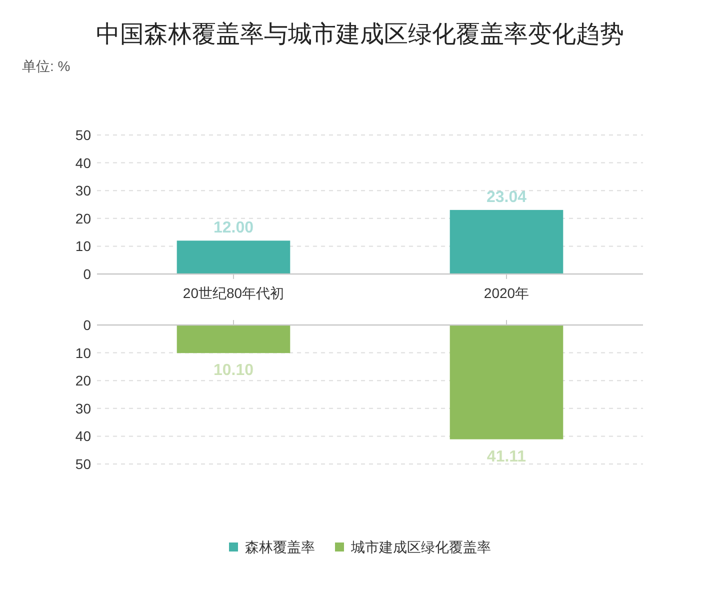 The image size is (720, 592). I want to click on data-label: 10.10, so click(233, 371).